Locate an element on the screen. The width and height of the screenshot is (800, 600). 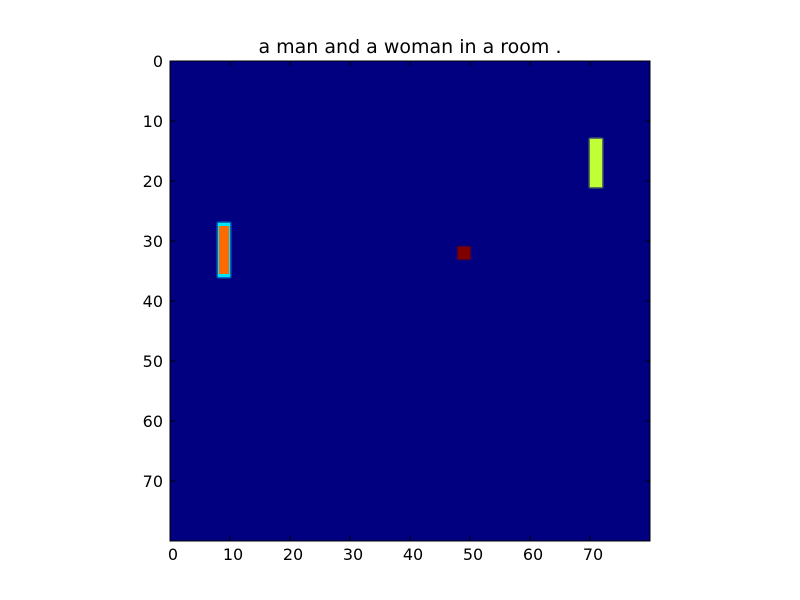
y-tick-label: 30 is located at coordinates (153, 241).